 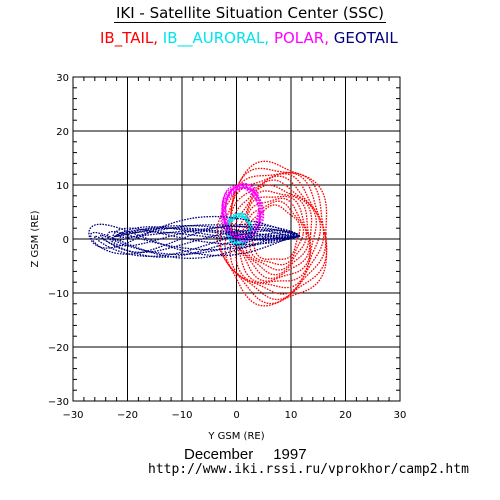 I want to click on year-label: 1997, so click(x=290, y=454).